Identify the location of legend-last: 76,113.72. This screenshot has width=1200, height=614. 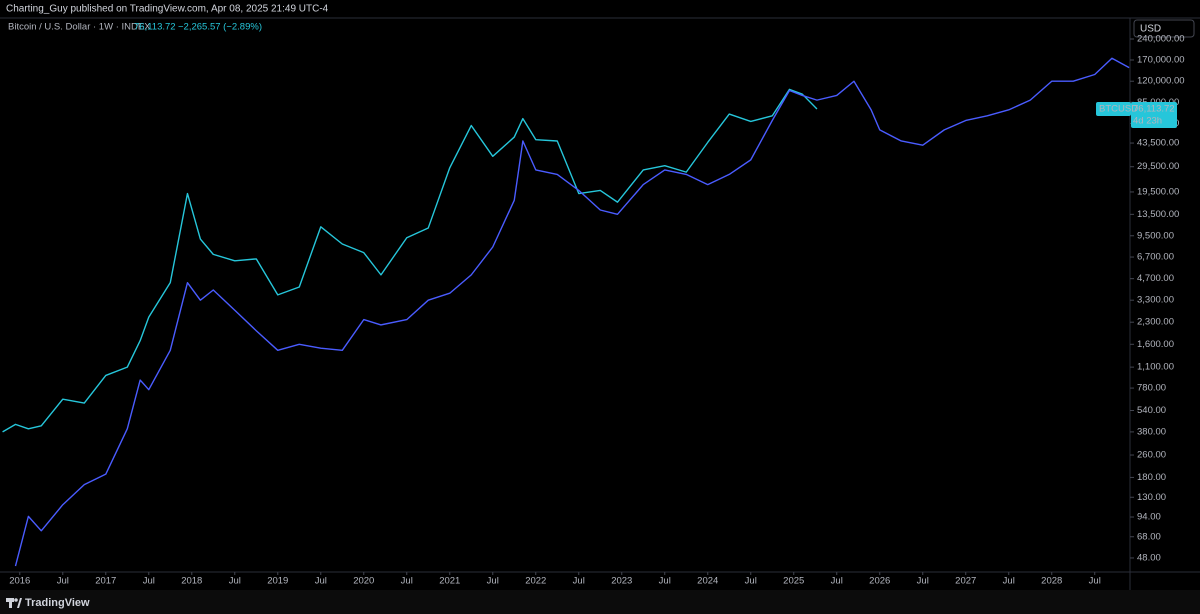
(155, 27).